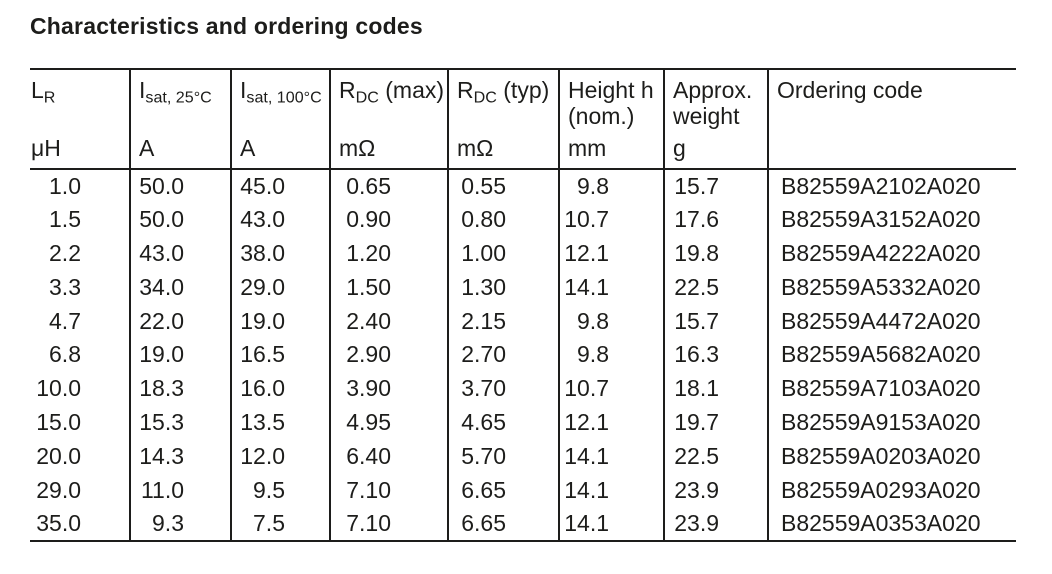 The height and width of the screenshot is (574, 1052). I want to click on cell-isat_25c: 43.0, so click(181, 253).